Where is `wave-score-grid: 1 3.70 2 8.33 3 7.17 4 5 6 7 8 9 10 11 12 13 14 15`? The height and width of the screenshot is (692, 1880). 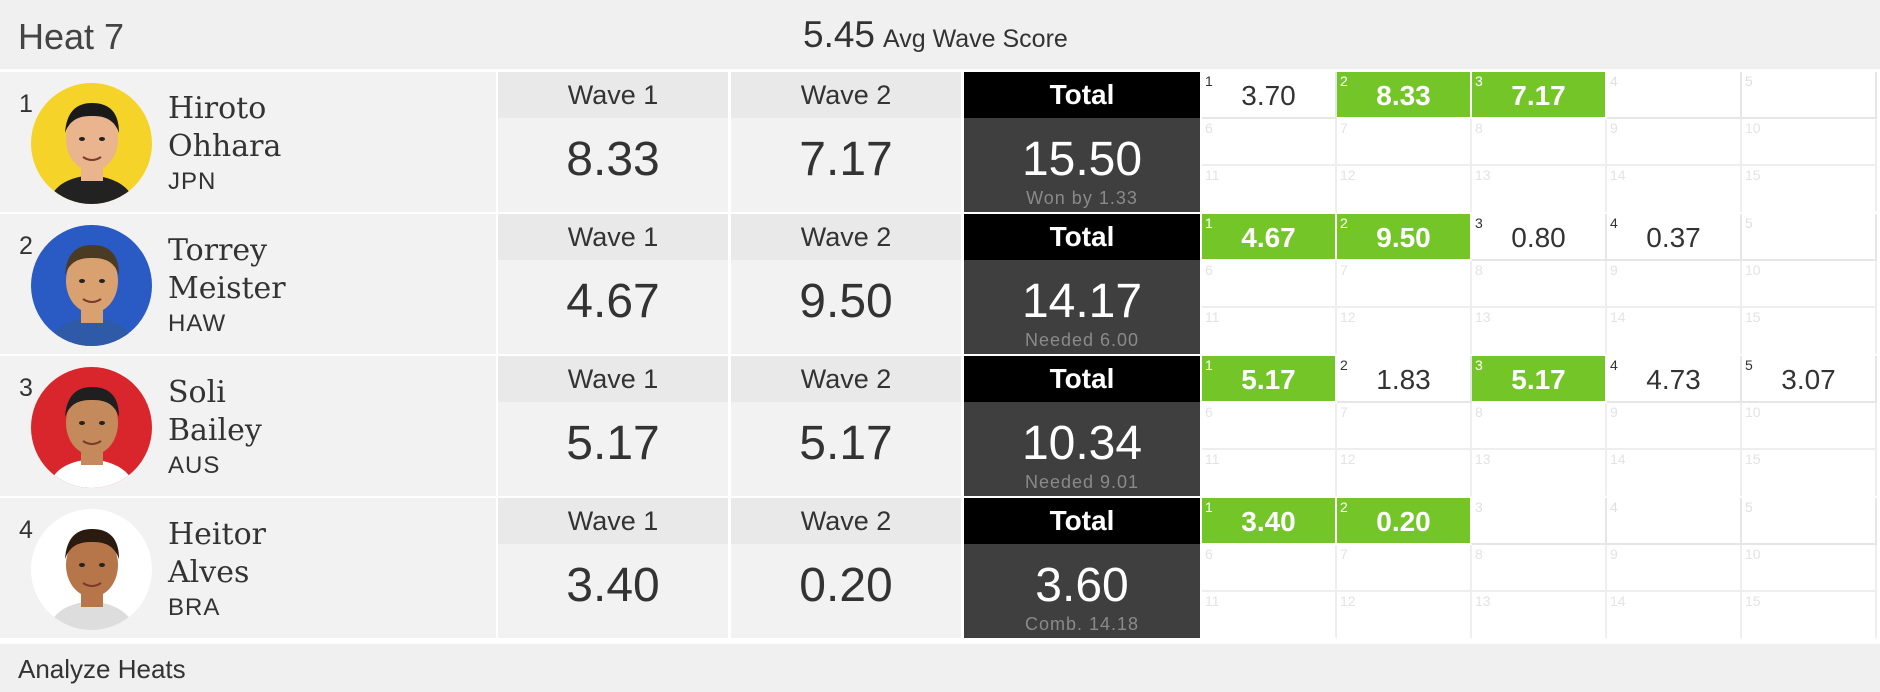 wave-score-grid: 1 3.70 2 8.33 3 7.17 4 5 6 7 8 9 10 11 12 13 14 15 is located at coordinates (1541, 142).